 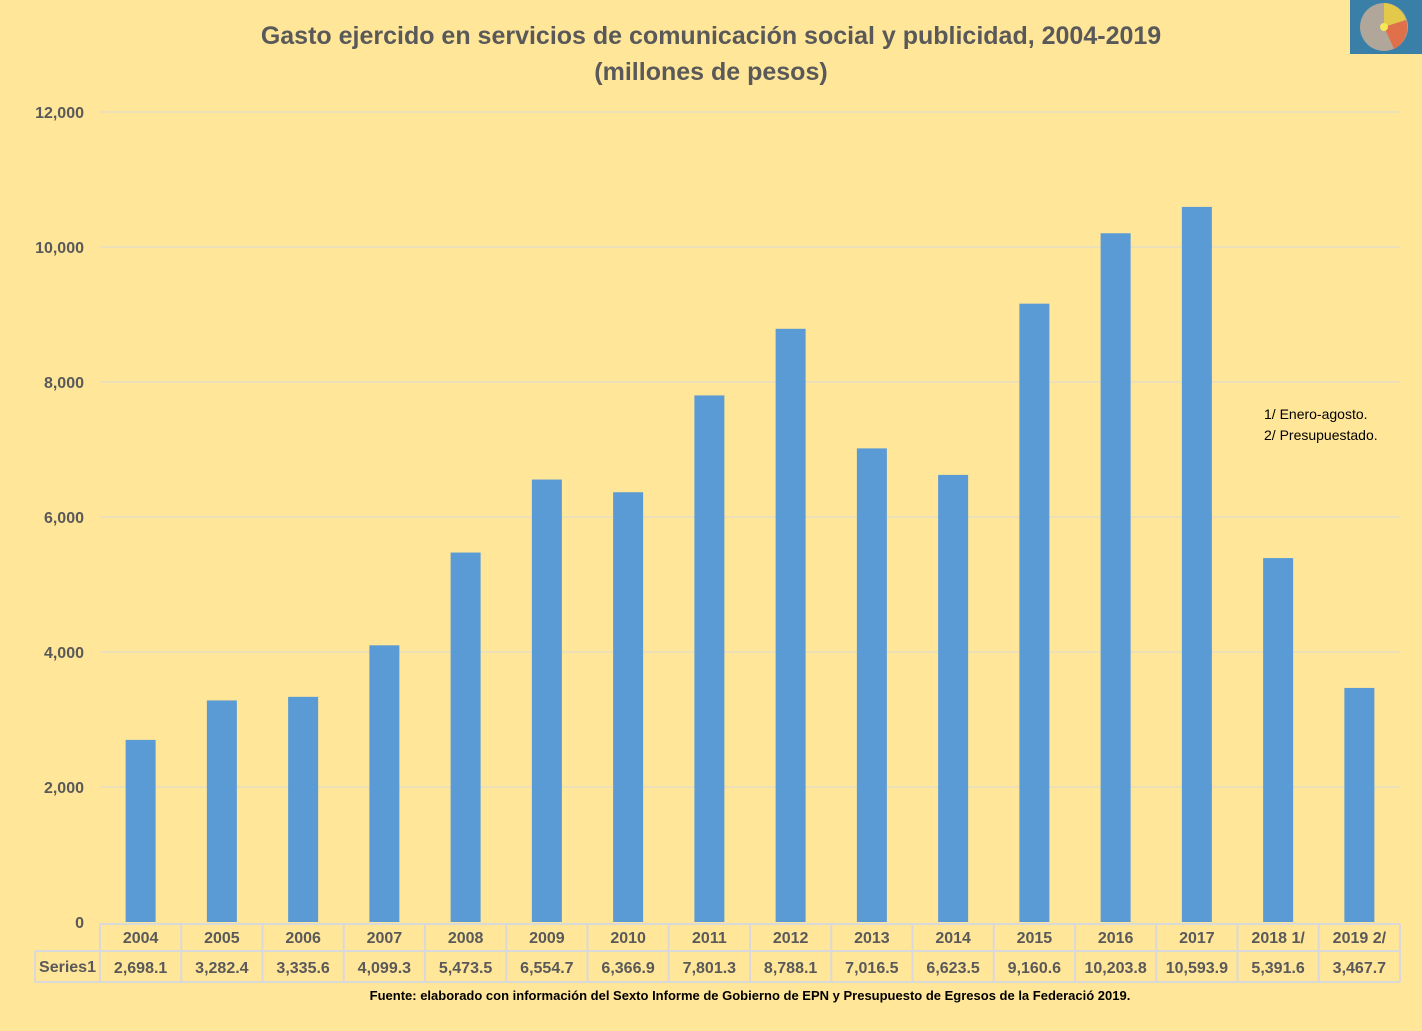 I want to click on y-tick-label: 12,000, so click(x=59, y=113).